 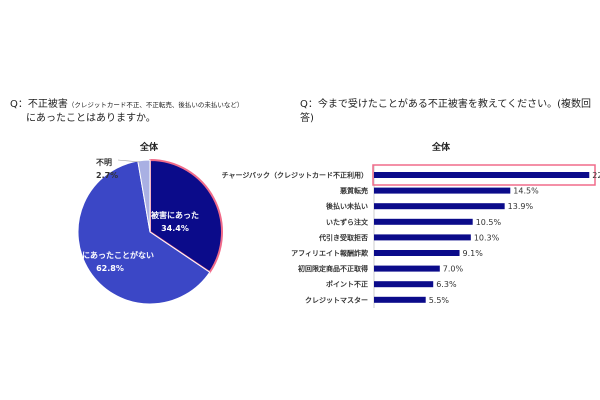 I want to click on highlight-box, so click(x=484, y=175).